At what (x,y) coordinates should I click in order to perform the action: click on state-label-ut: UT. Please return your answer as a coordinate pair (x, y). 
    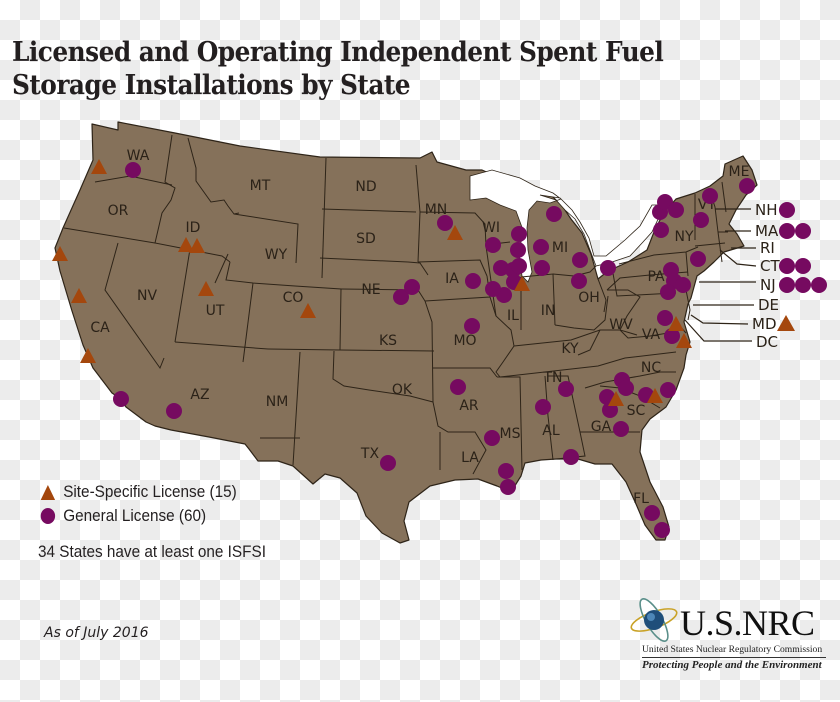
    Looking at the image, I should click on (215, 311).